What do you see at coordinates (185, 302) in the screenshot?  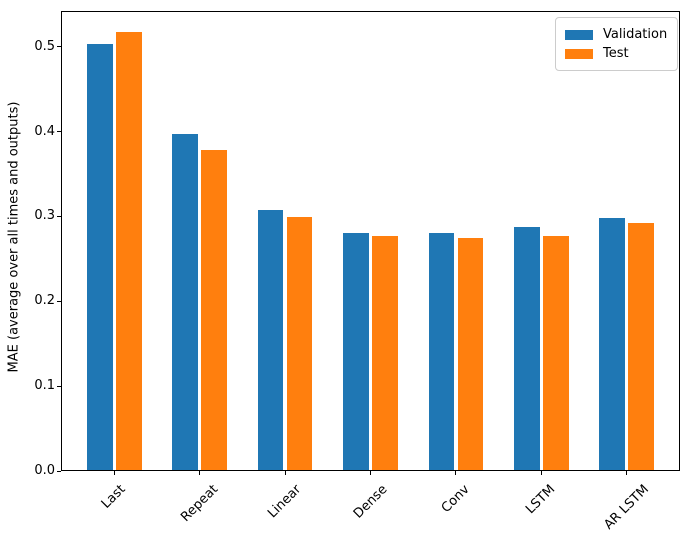 I see `bar-validation-repeat` at bounding box center [185, 302].